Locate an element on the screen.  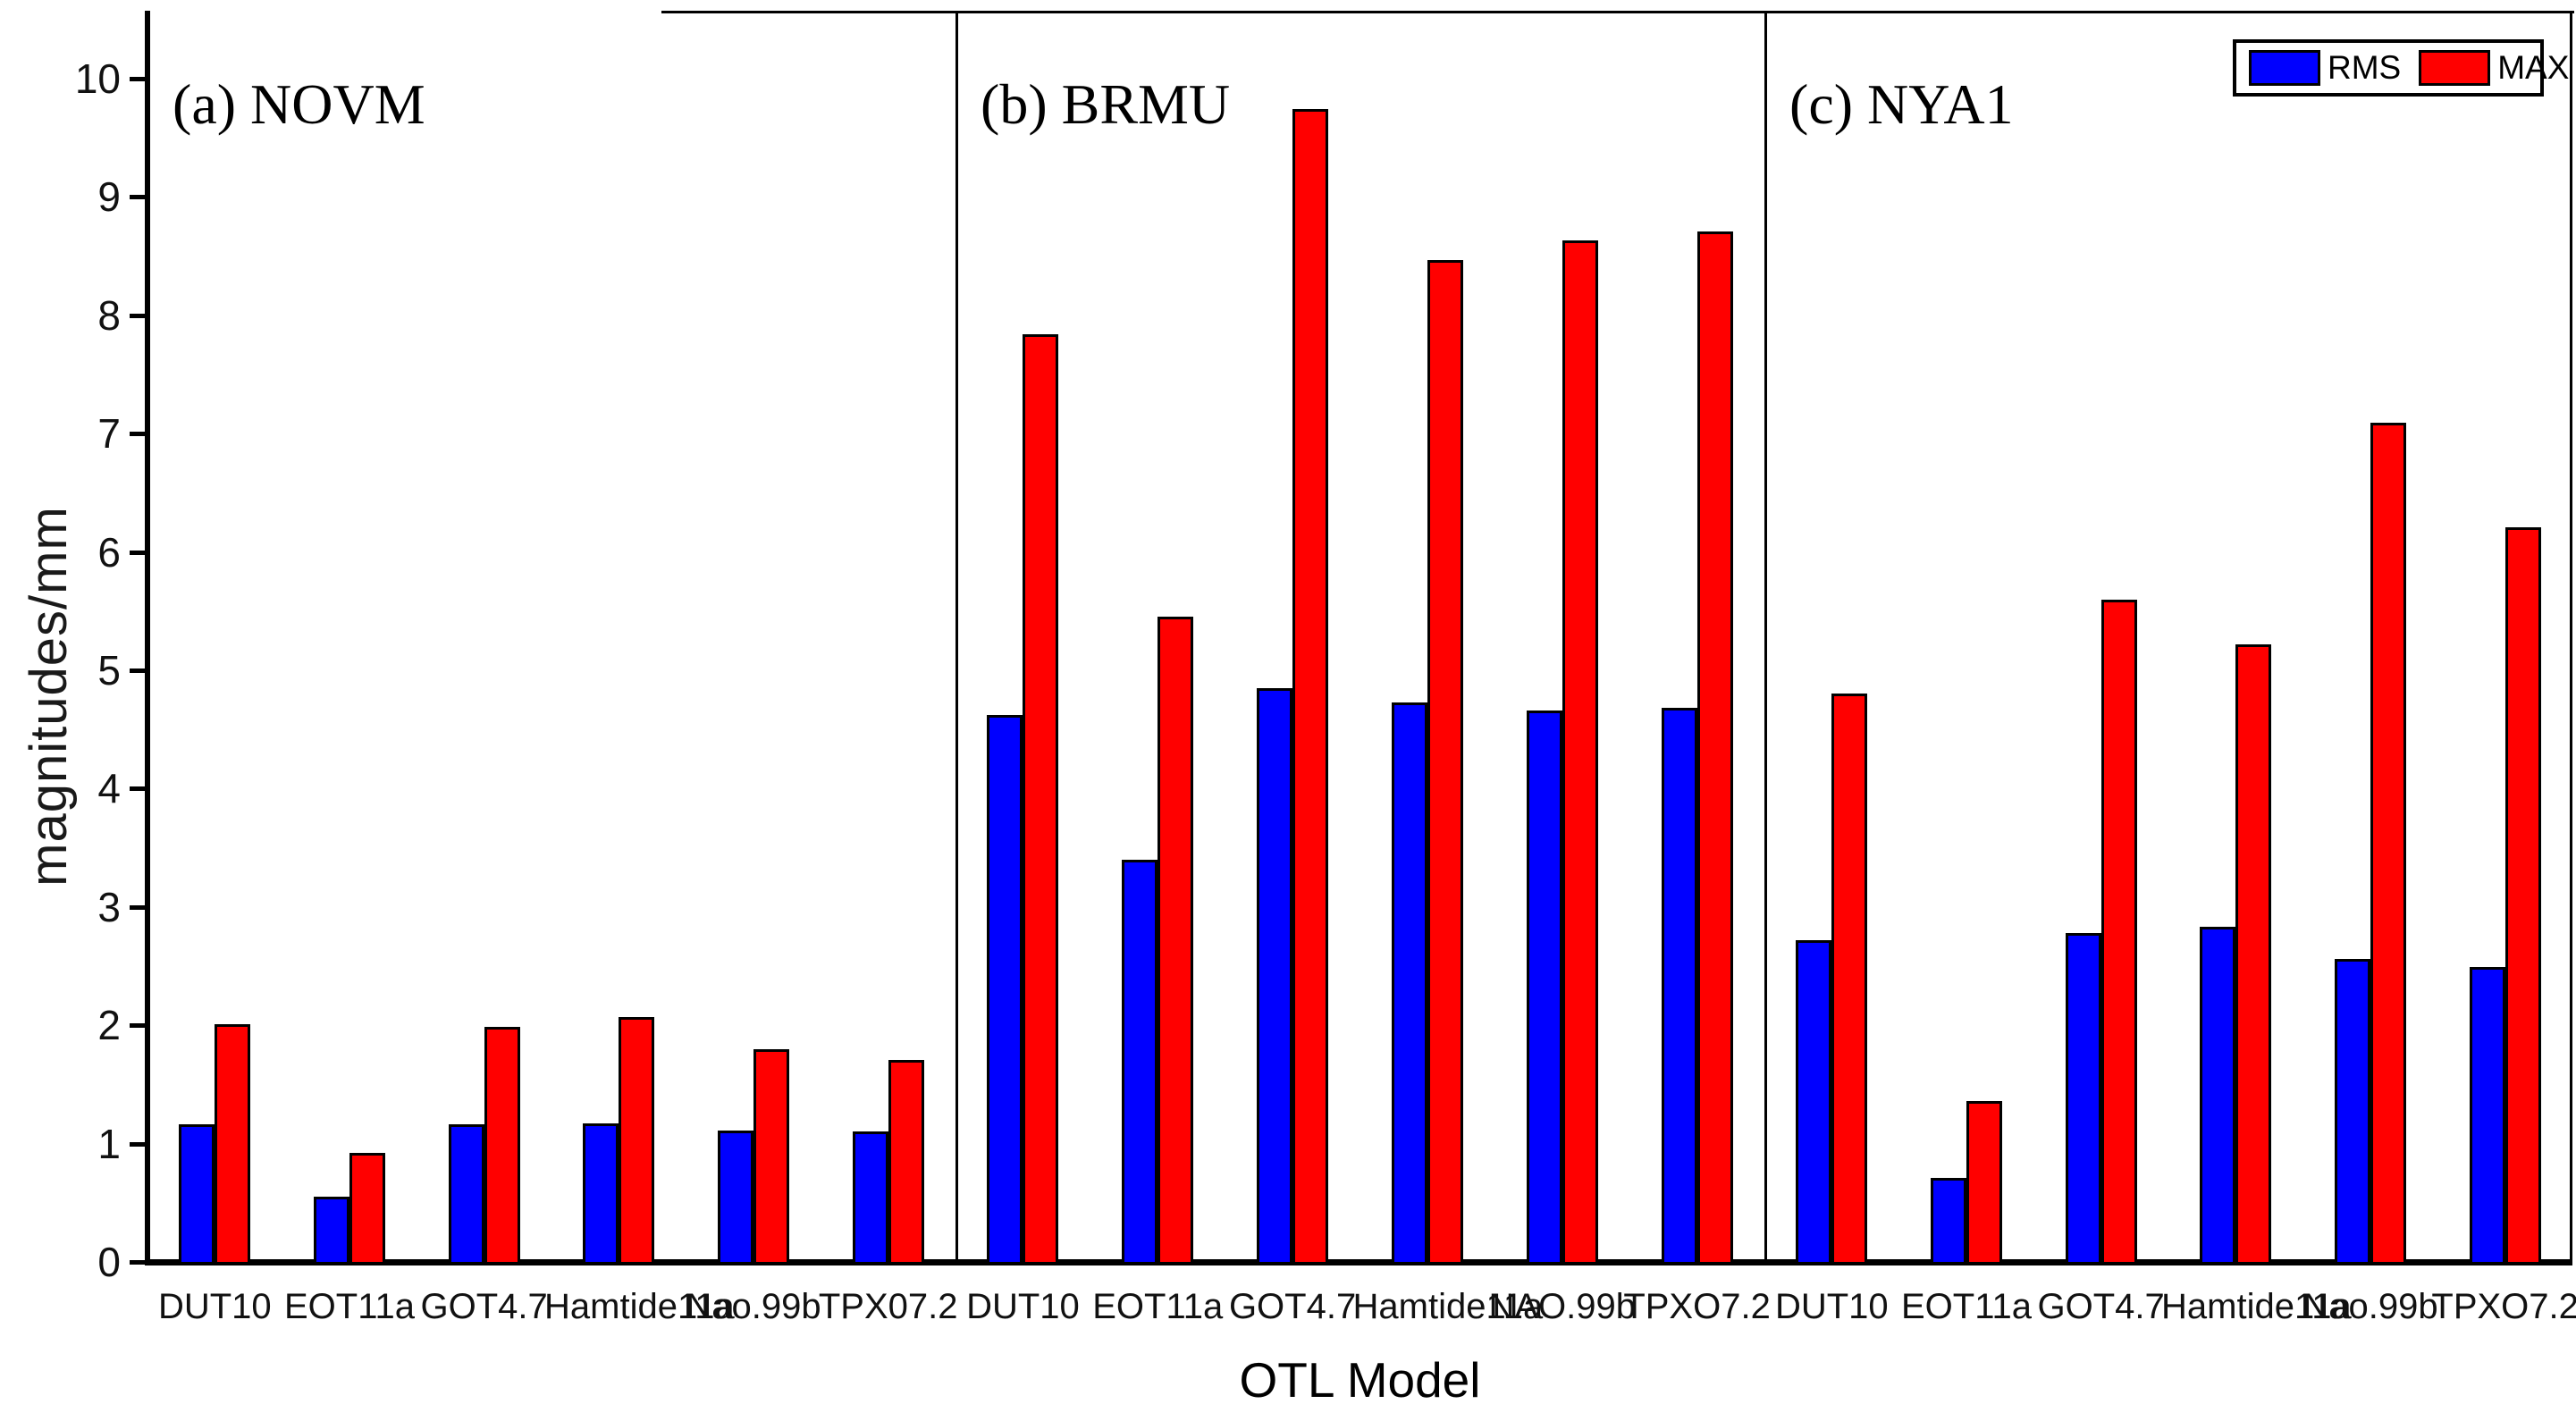
y-tick-label: 7 is located at coordinates (109, 434).